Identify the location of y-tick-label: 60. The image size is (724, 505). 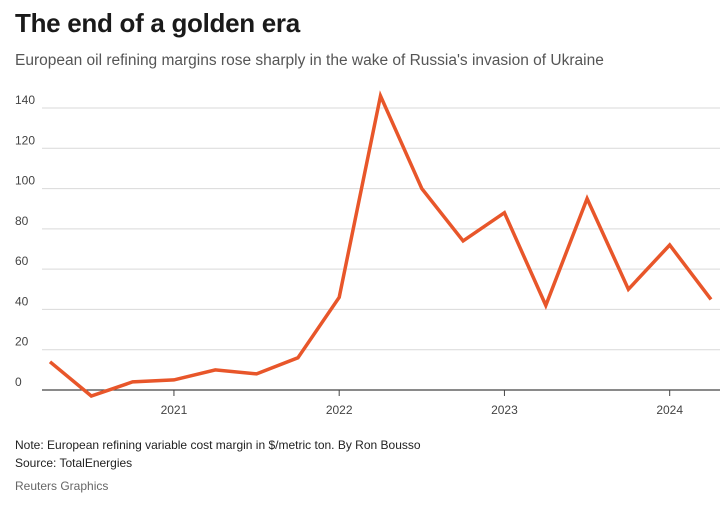
(22, 261).